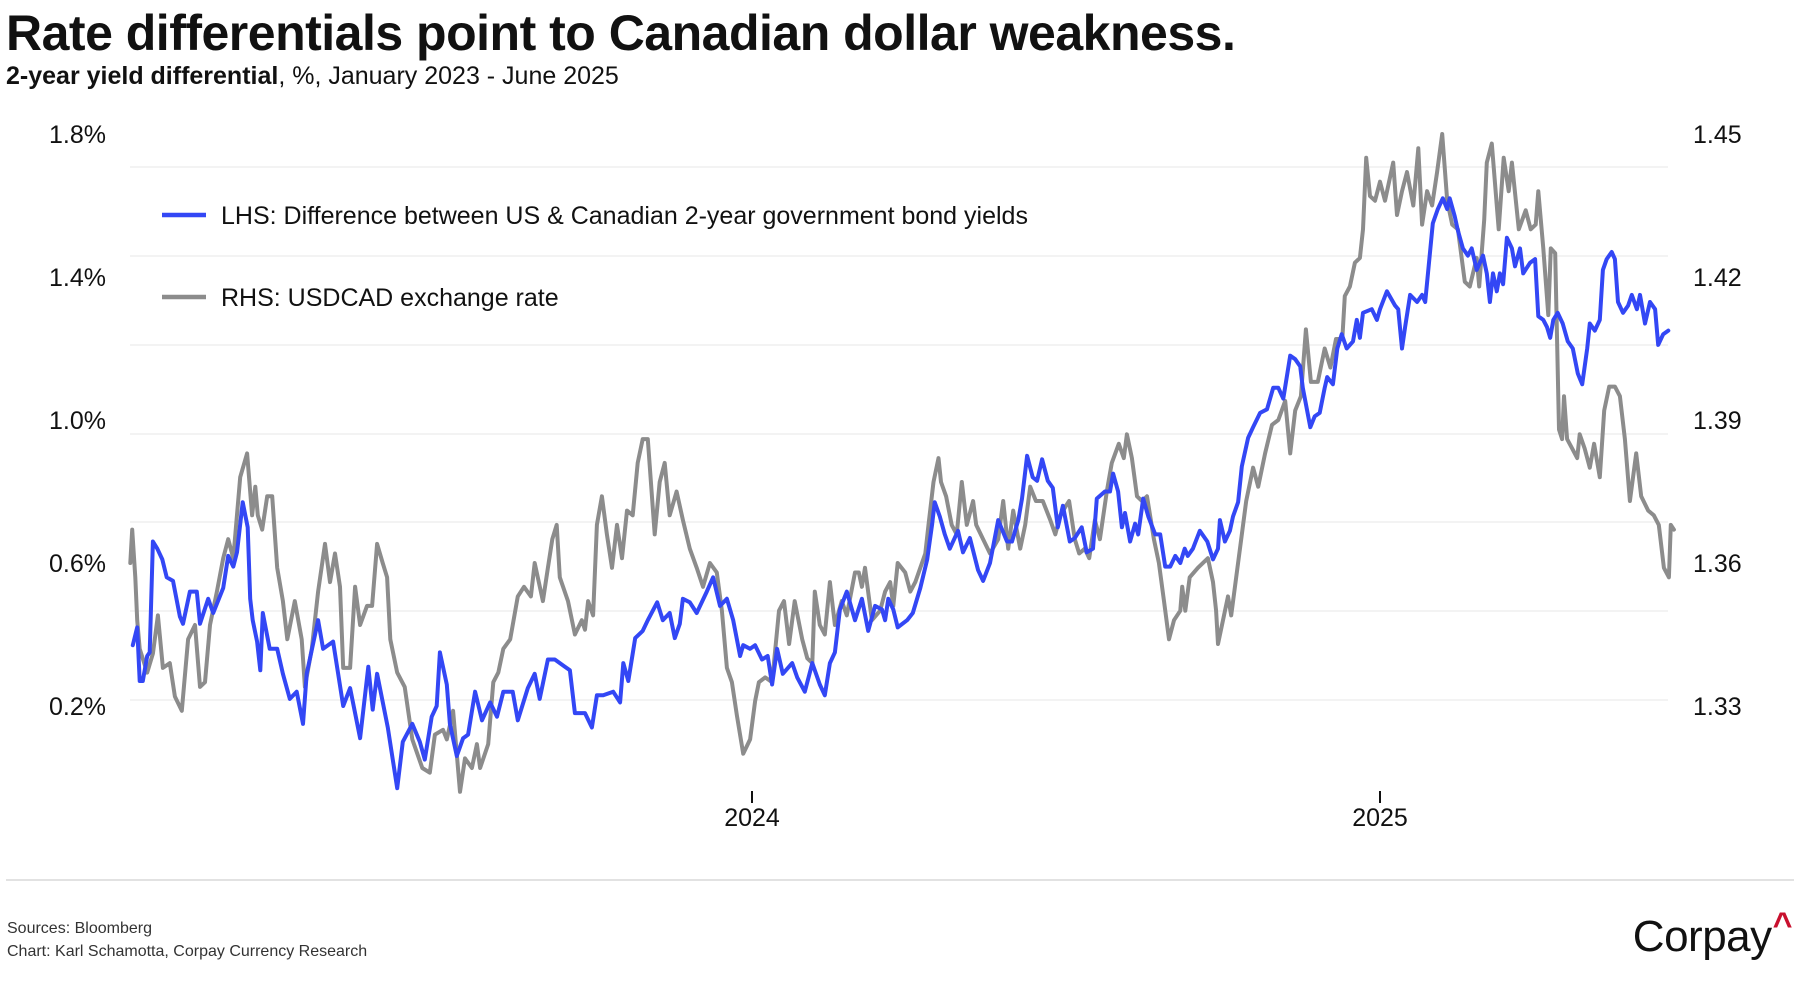 Image resolution: width=1802 pixels, height=1000 pixels. Describe the element at coordinates (900, 880) in the screenshot. I see `footer-divider` at that location.